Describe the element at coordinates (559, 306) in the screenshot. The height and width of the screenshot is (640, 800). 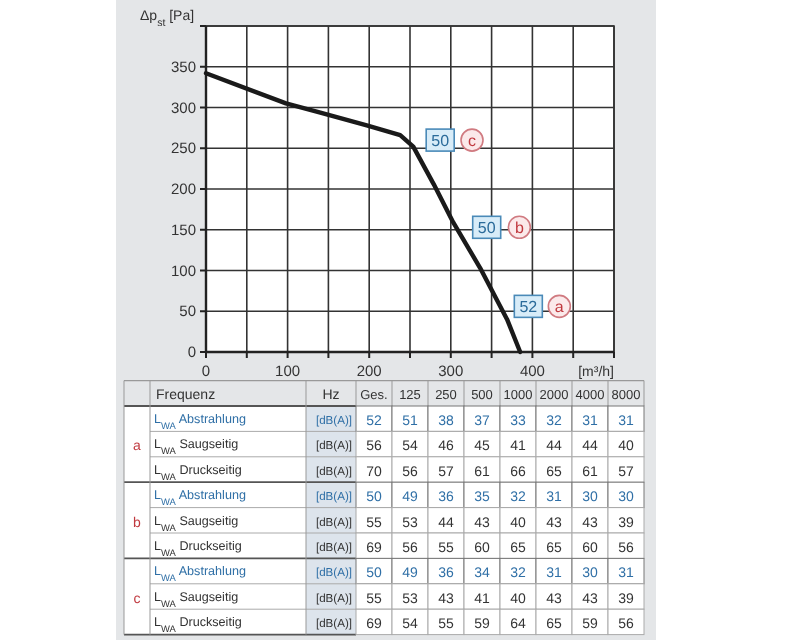
I see `annotation: a` at that location.